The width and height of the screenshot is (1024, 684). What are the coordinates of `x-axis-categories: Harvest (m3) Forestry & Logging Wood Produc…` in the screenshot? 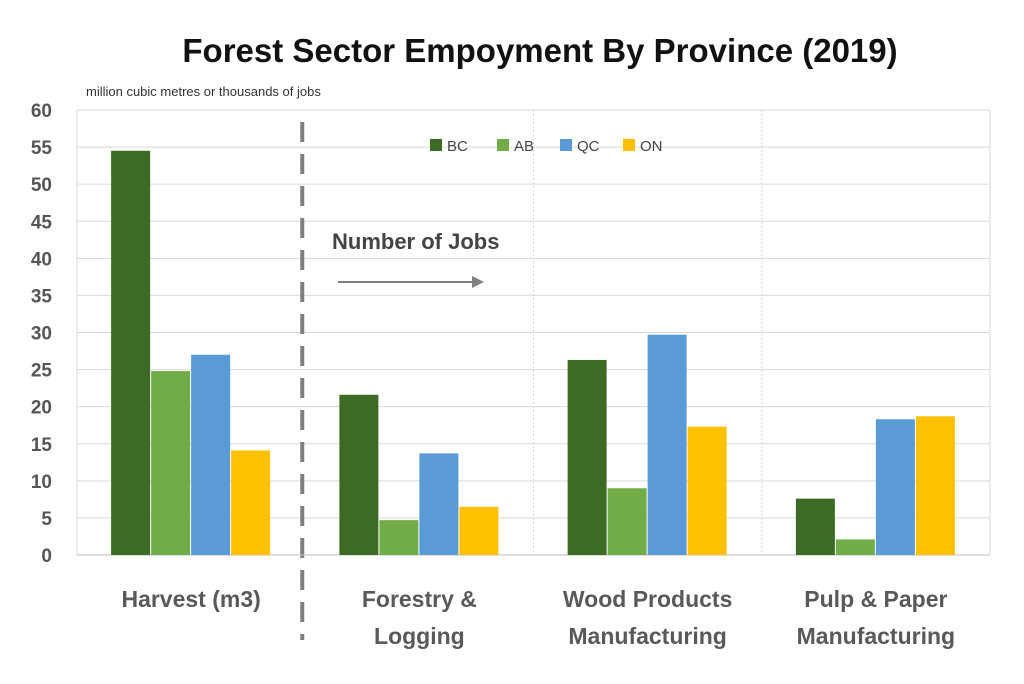 It's located at (538, 617).